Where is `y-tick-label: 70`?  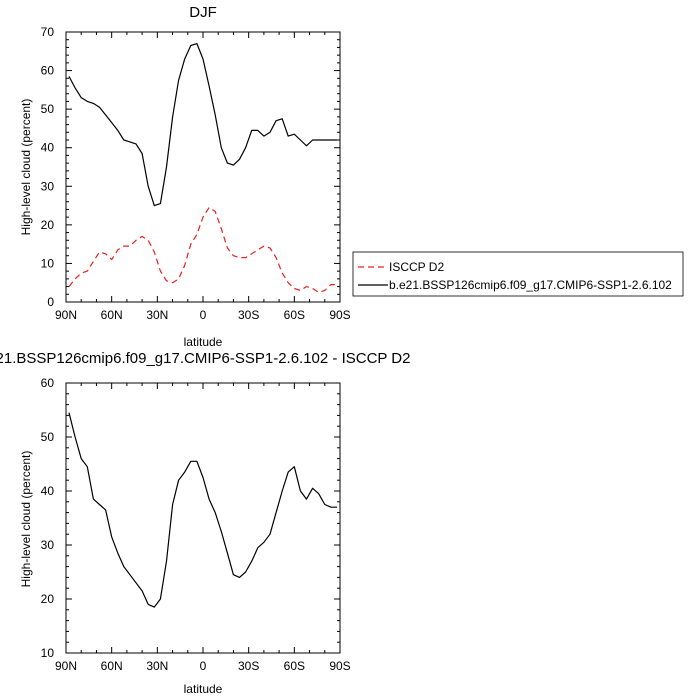
y-tick-label: 70 is located at coordinates (48, 32).